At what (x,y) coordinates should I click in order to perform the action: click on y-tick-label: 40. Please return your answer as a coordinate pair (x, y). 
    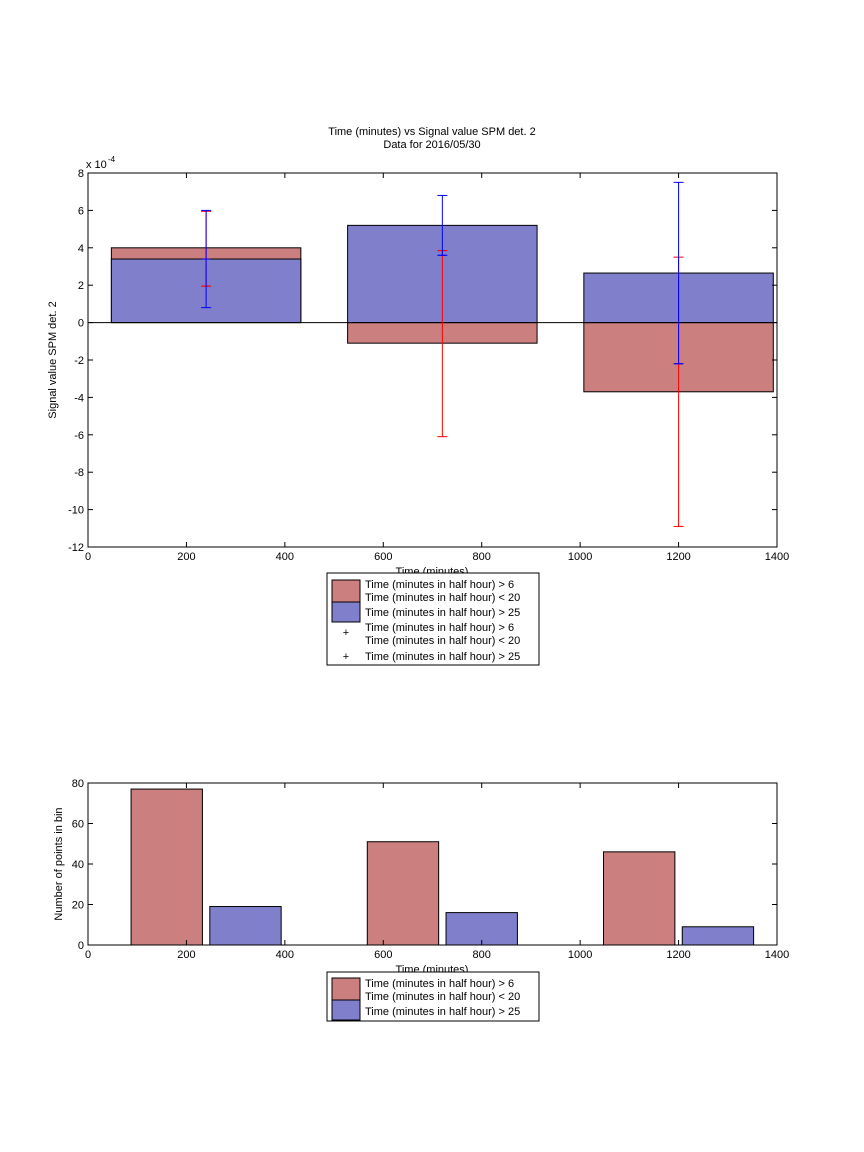
    Looking at the image, I should click on (78, 865).